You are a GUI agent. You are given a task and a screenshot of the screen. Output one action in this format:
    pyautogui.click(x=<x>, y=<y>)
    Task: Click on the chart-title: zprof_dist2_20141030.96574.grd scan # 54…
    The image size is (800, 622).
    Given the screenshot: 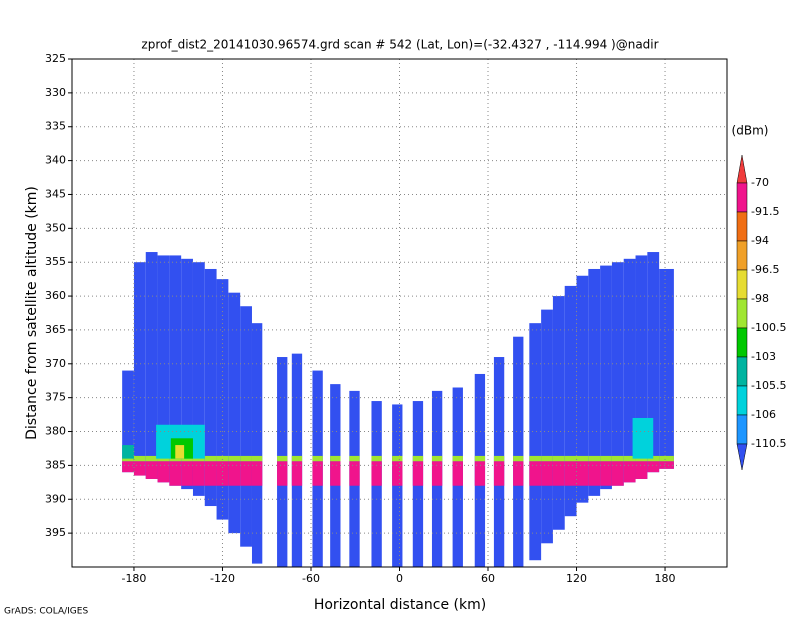 What is the action you would take?
    pyautogui.click(x=399, y=45)
    